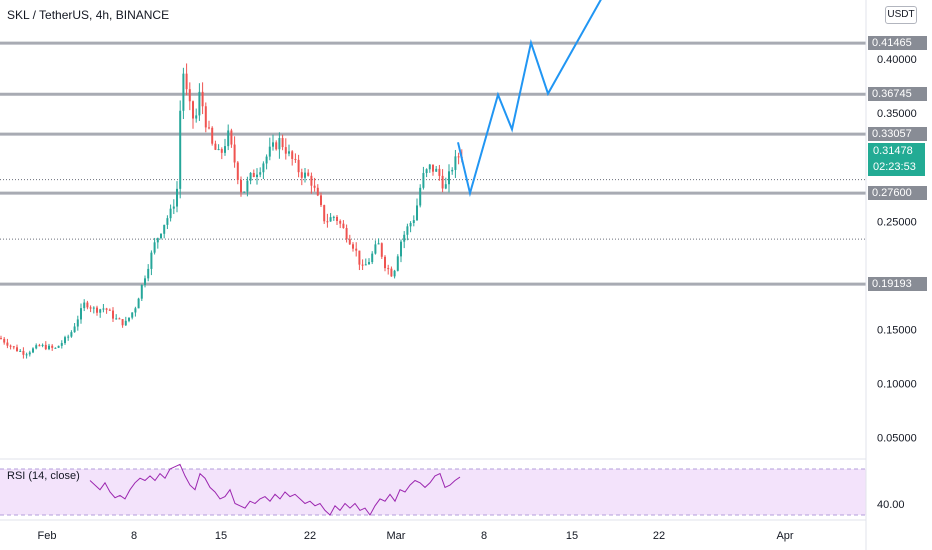 The height and width of the screenshot is (550, 932). Describe the element at coordinates (897, 193) in the screenshot. I see `level-price-tag: 0.27600` at that location.